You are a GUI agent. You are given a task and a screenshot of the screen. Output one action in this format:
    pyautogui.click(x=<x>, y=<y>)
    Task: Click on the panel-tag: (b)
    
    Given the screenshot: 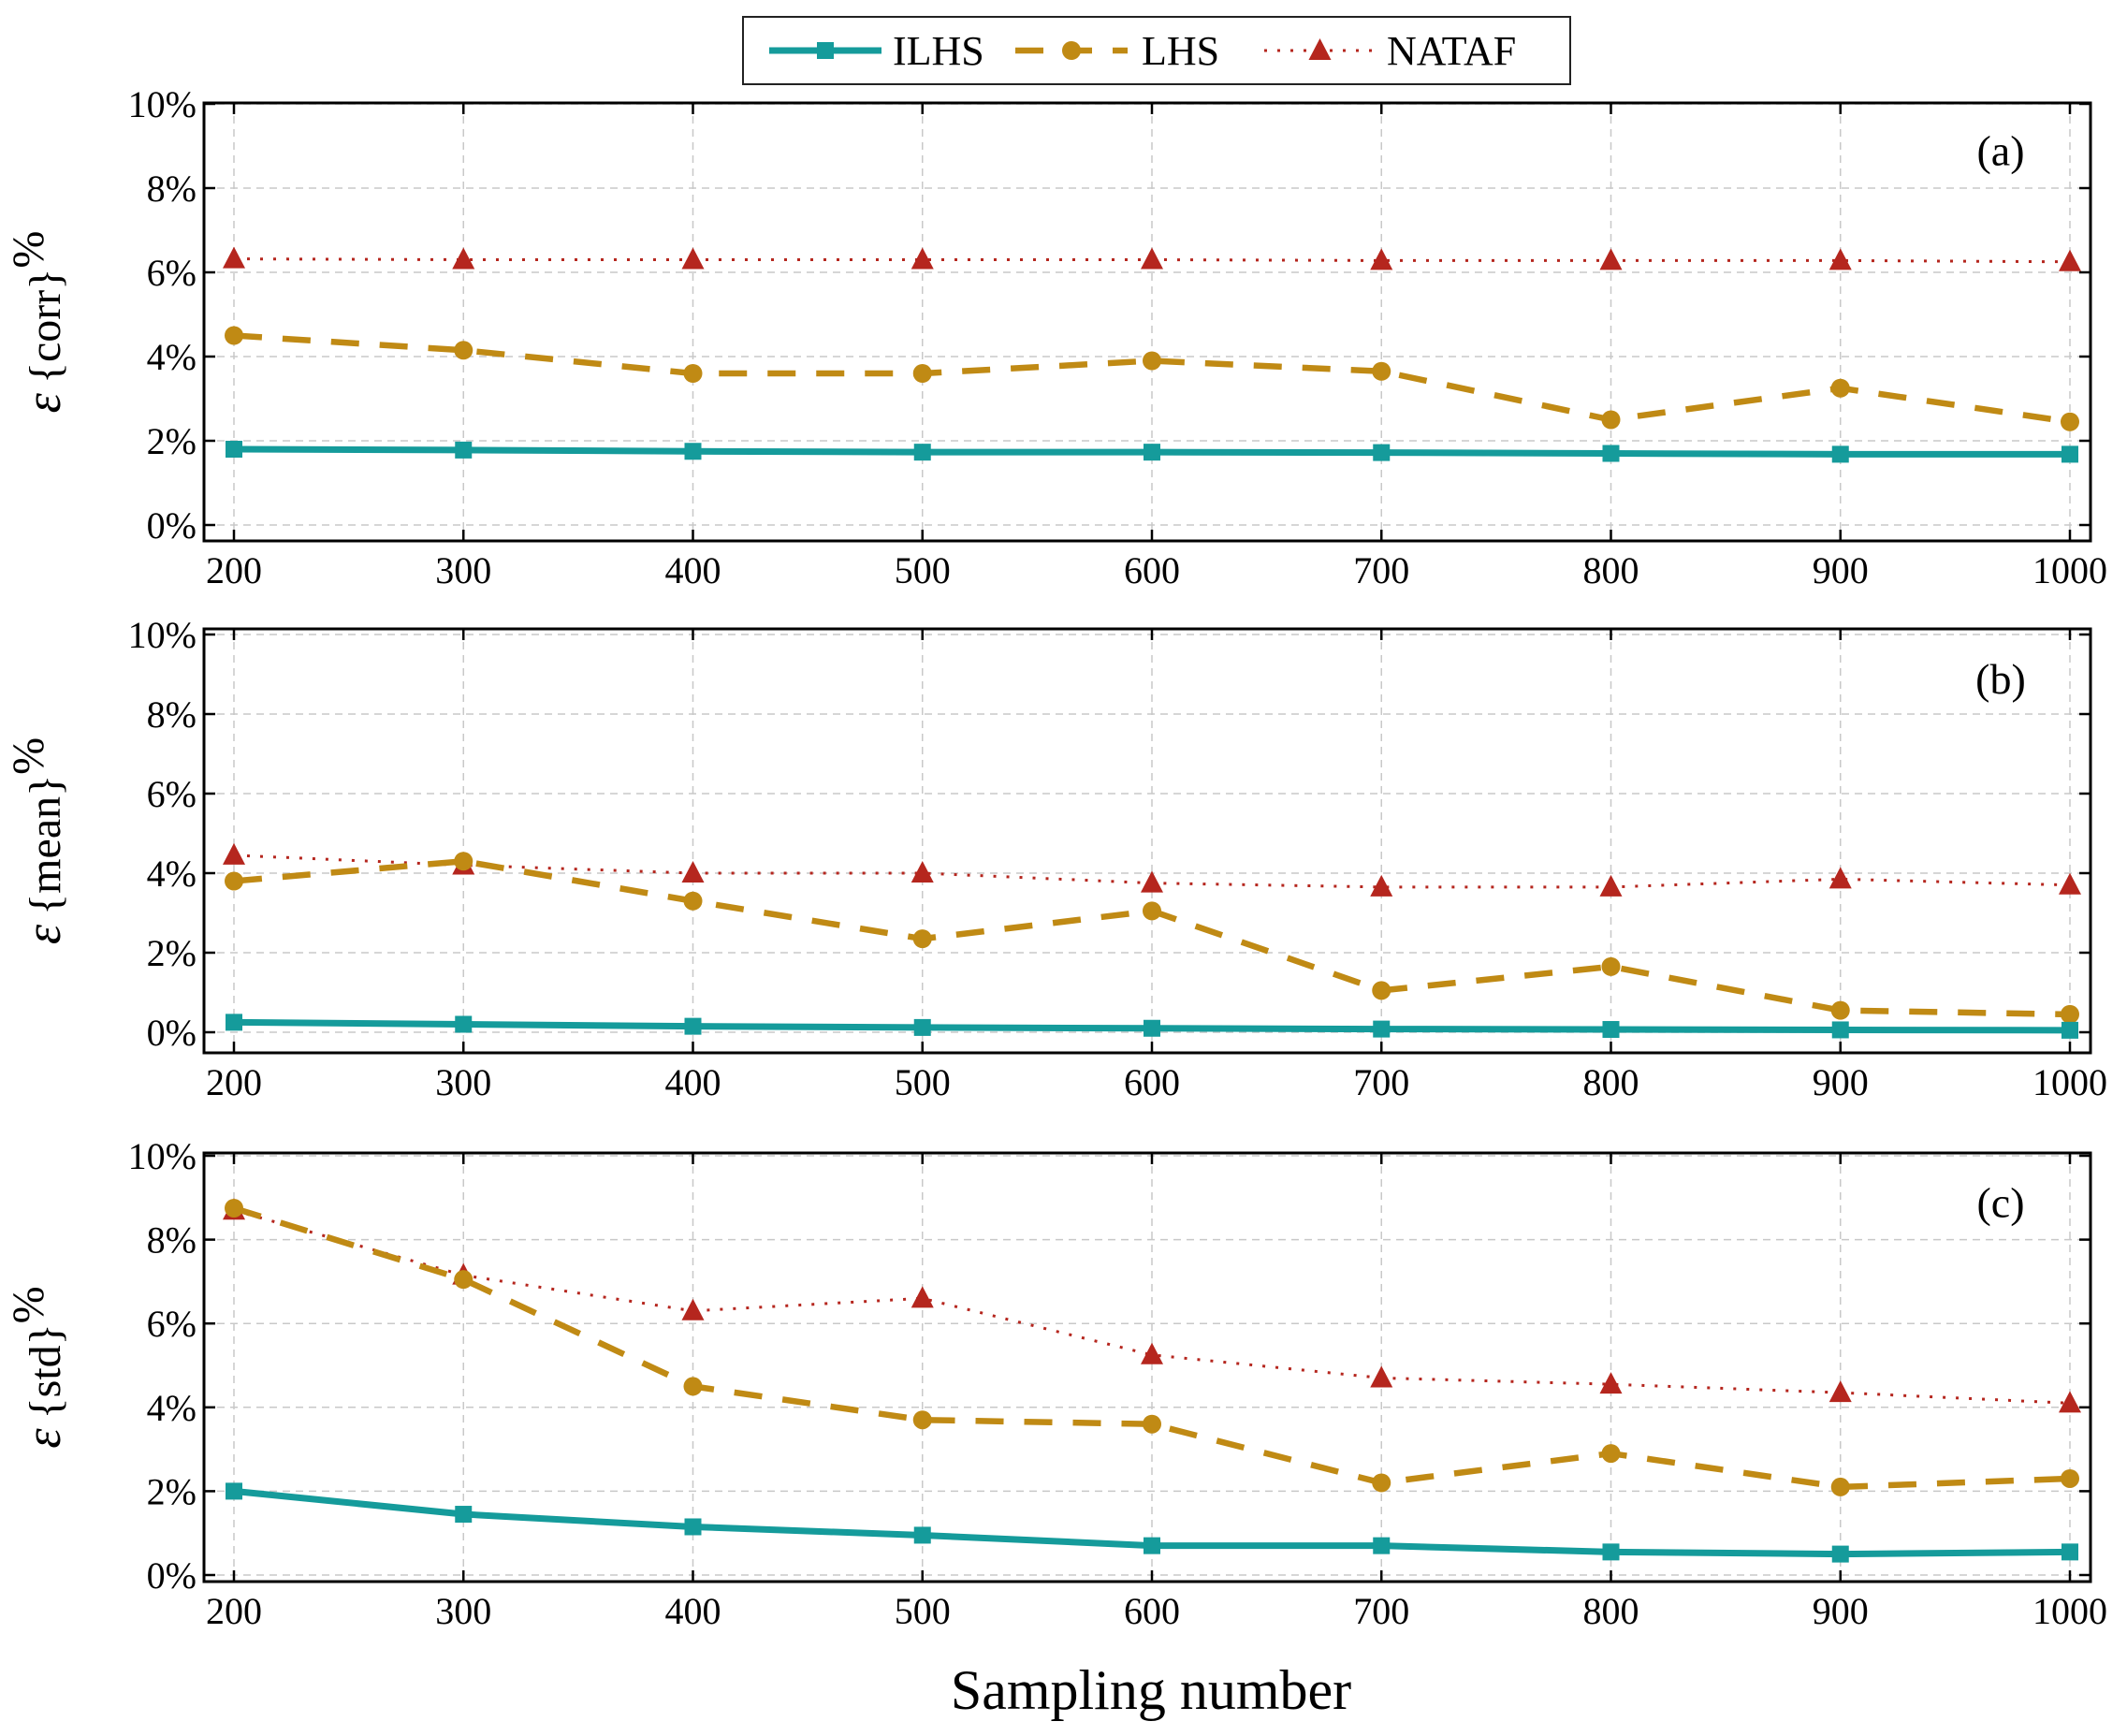 What is the action you would take?
    pyautogui.click(x=2000, y=679)
    